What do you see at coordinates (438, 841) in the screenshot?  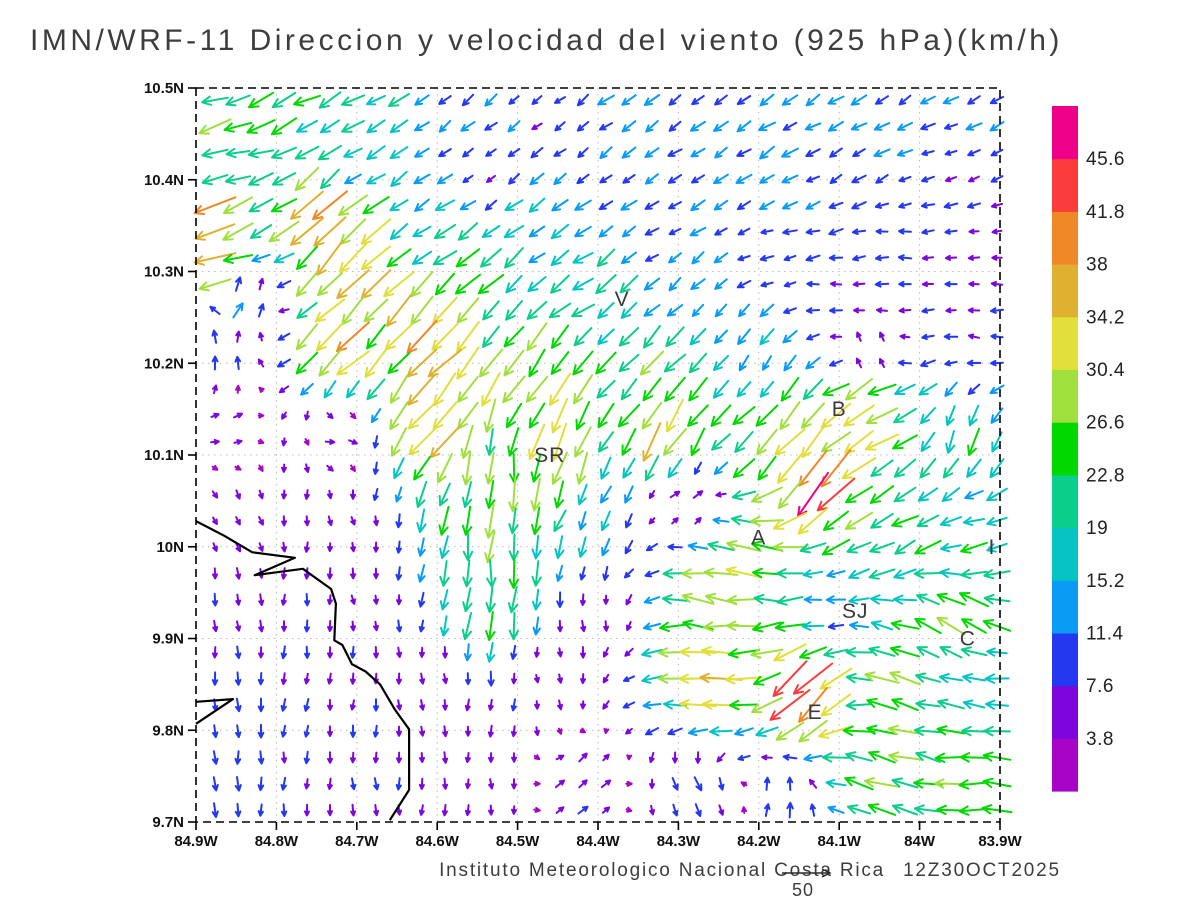 I see `lon-tick-label: 84.6W` at bounding box center [438, 841].